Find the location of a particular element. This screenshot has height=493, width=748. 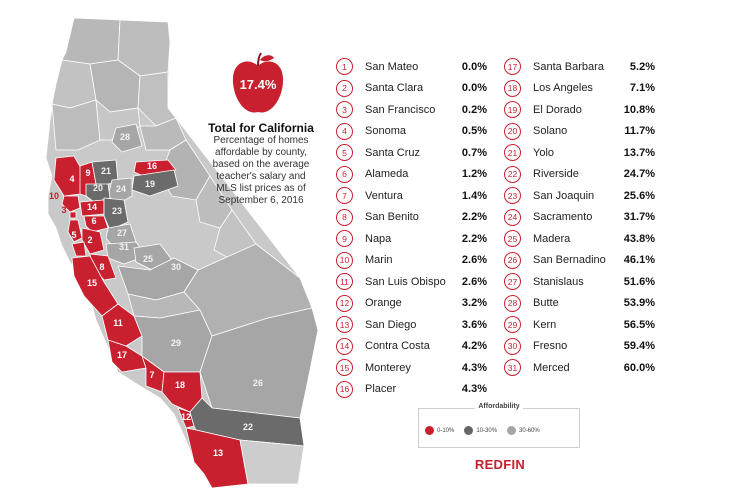

county-row: 8 San Benito 2.2% is located at coordinates (411, 218).